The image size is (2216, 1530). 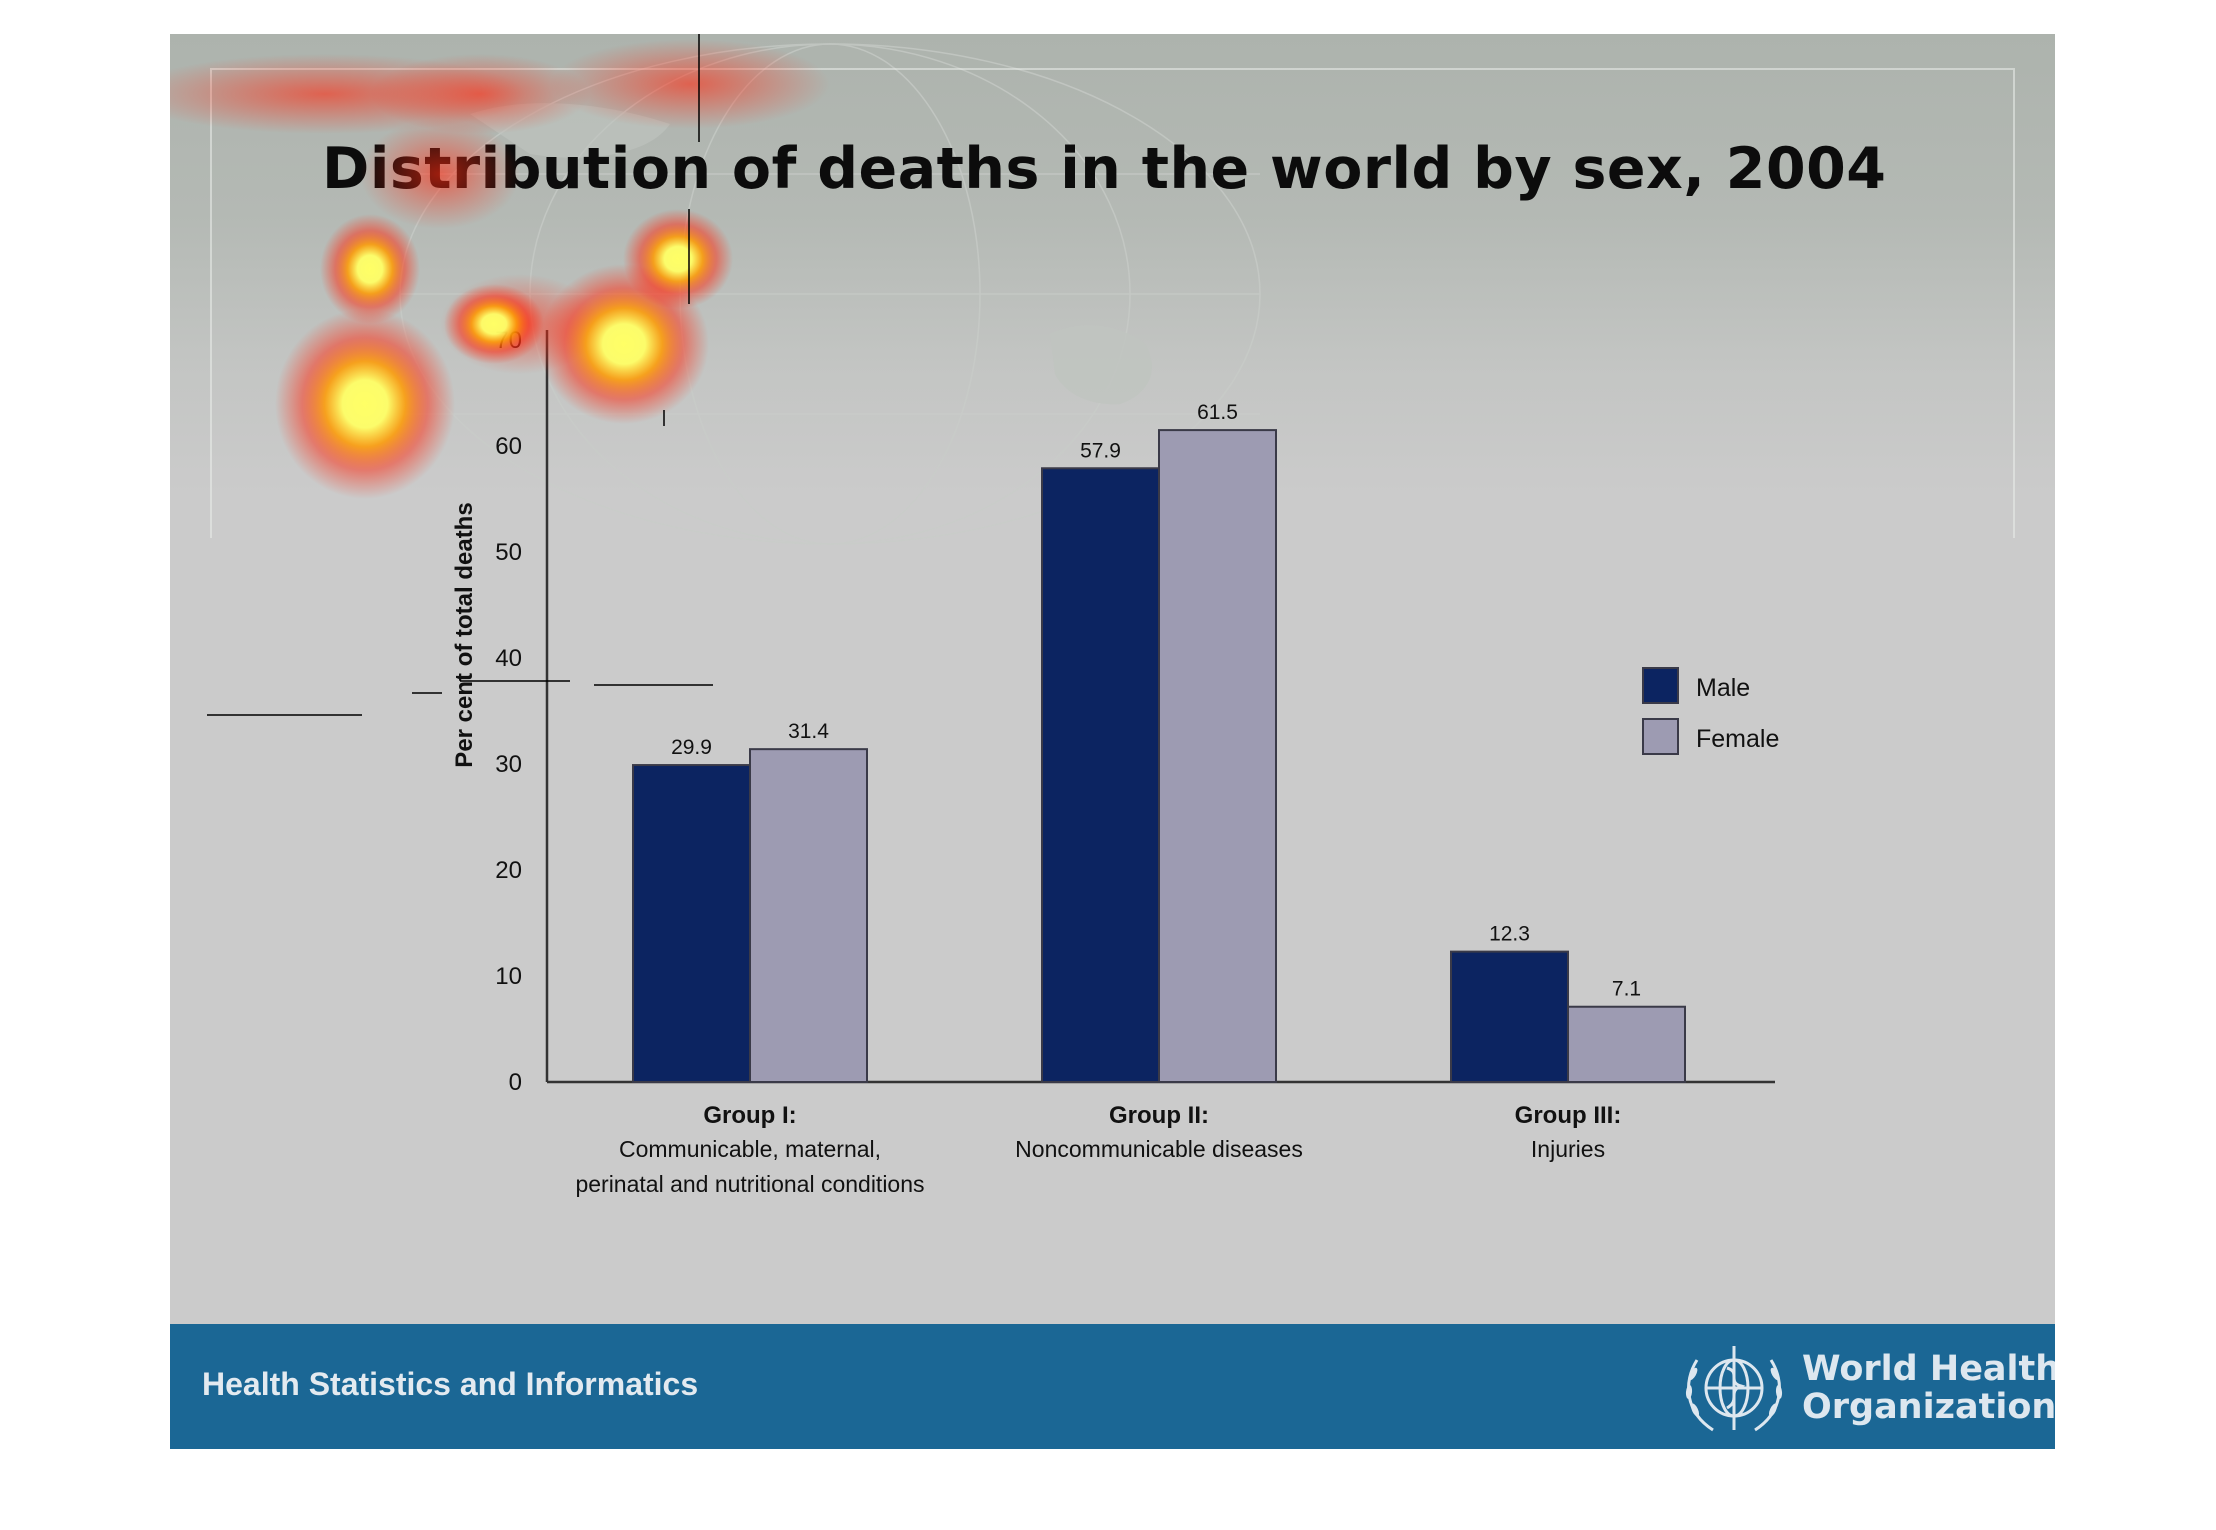 I want to click on legend-label-male: Male, so click(x=1723, y=688).